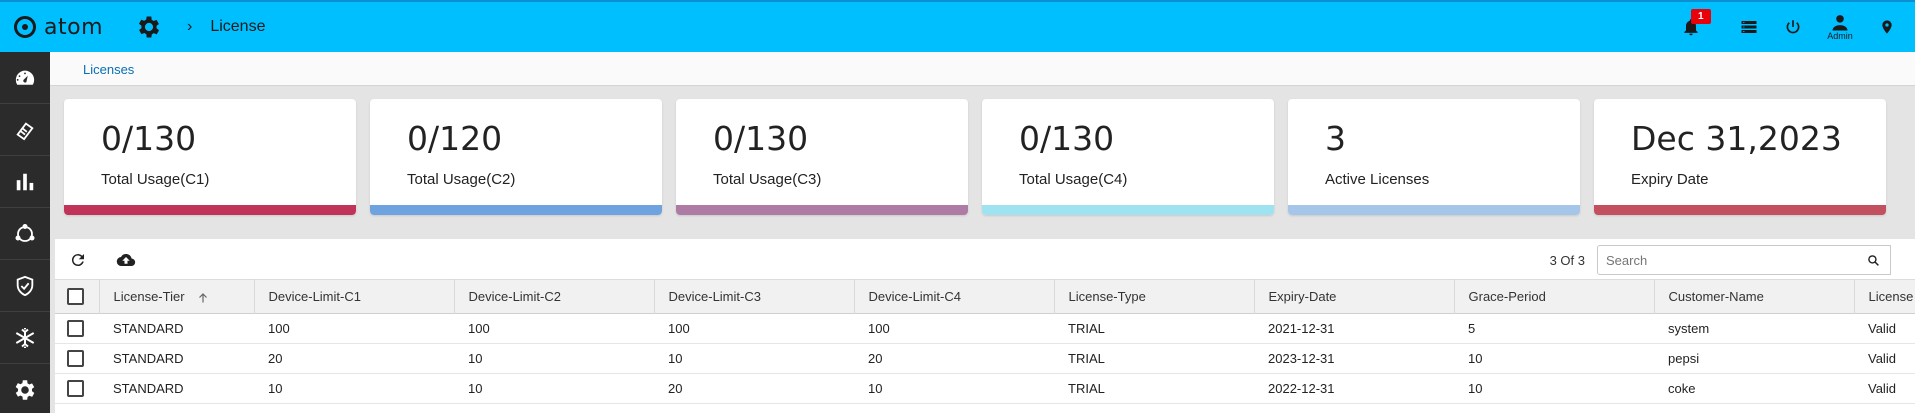  I want to click on column-header-customer-name: Customer-Name, so click(1754, 296).